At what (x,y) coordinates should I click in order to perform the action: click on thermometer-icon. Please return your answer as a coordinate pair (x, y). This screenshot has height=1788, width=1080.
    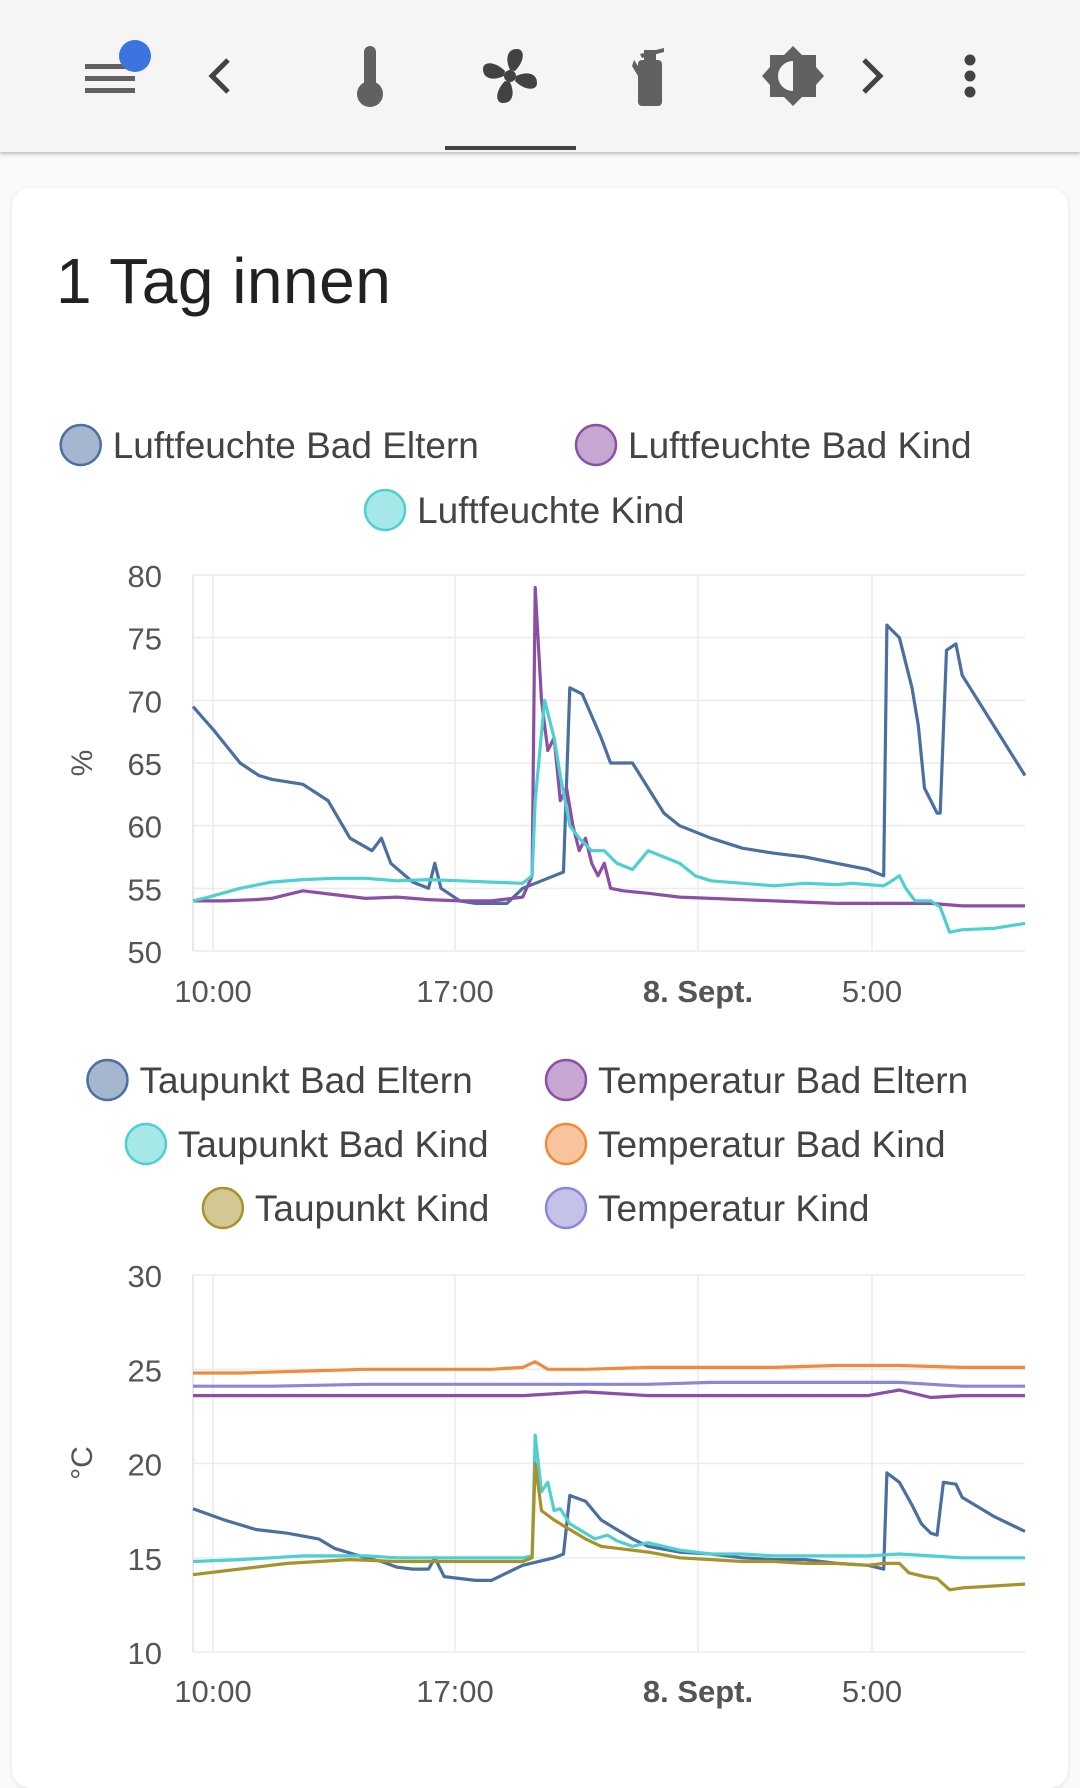
    Looking at the image, I should click on (370, 76).